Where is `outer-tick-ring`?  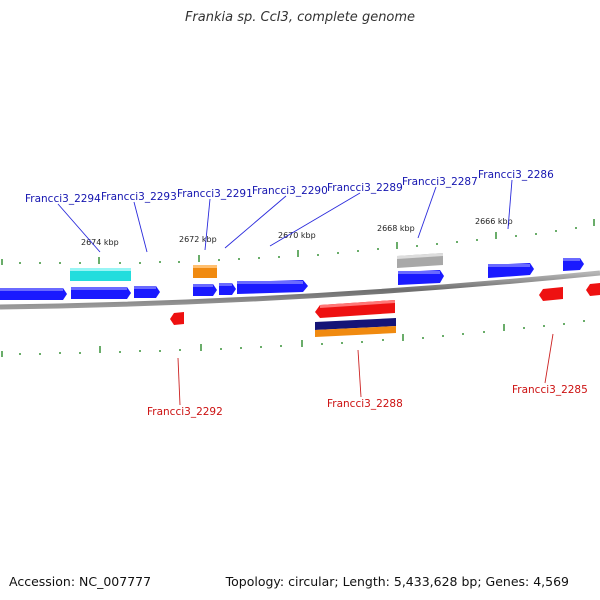
outer-tick-ring is located at coordinates (298, 242).